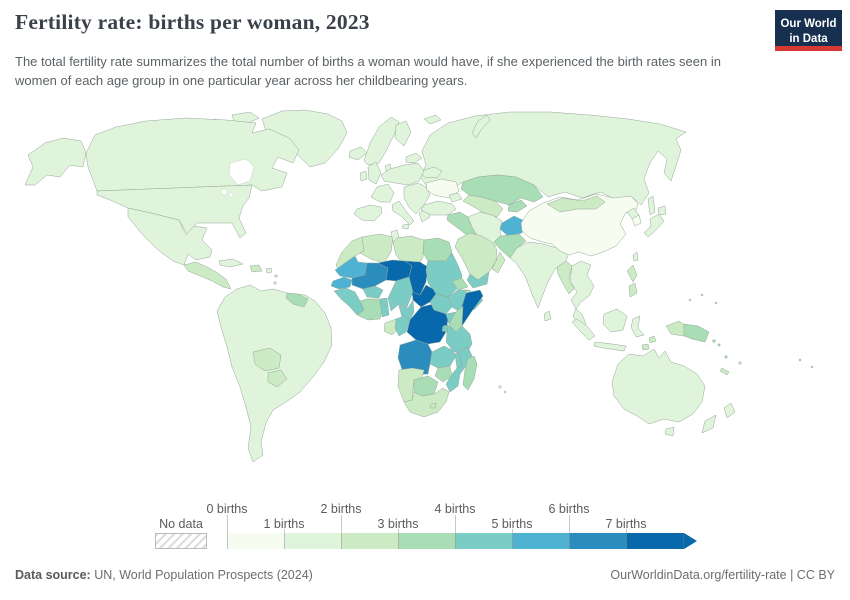  What do you see at coordinates (443, 374) in the screenshot?
I see `region-zimbabwe` at bounding box center [443, 374].